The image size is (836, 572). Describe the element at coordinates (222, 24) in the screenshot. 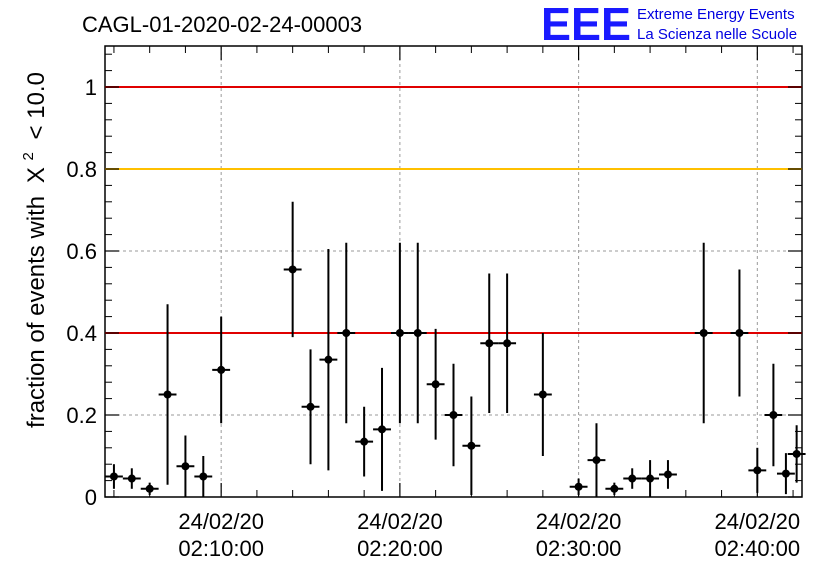

I see `chart-title: CAGL-01-2020-02-24-00003` at that location.